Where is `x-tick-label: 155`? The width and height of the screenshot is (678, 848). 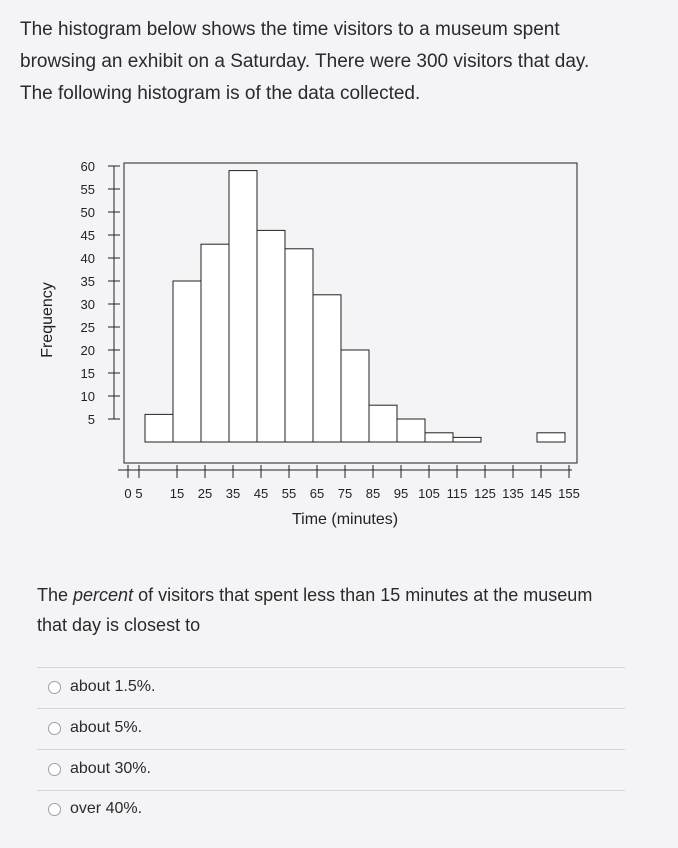
x-tick-label: 155 is located at coordinates (569, 493).